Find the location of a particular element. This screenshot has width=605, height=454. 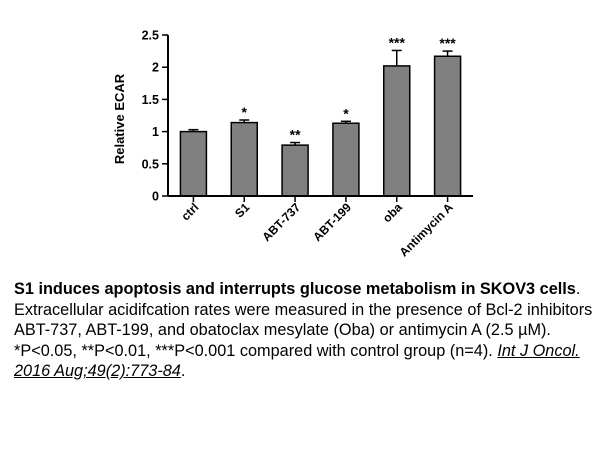

significance-label: ** is located at coordinates (295, 135).